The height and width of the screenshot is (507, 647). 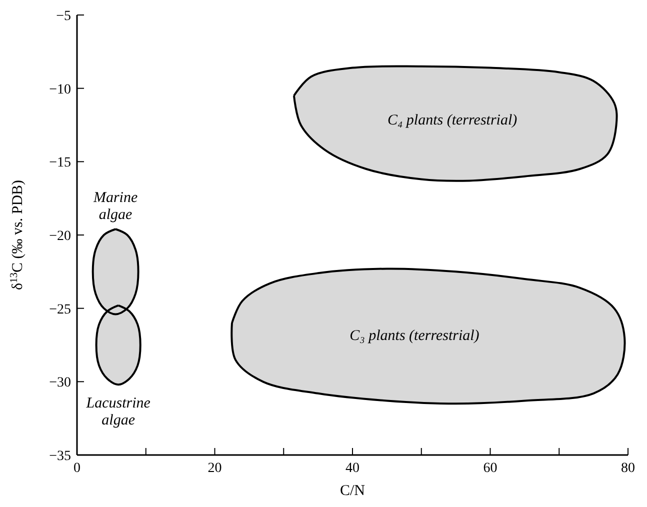 I want to click on series-label: Lacustrine algae, so click(x=118, y=412).